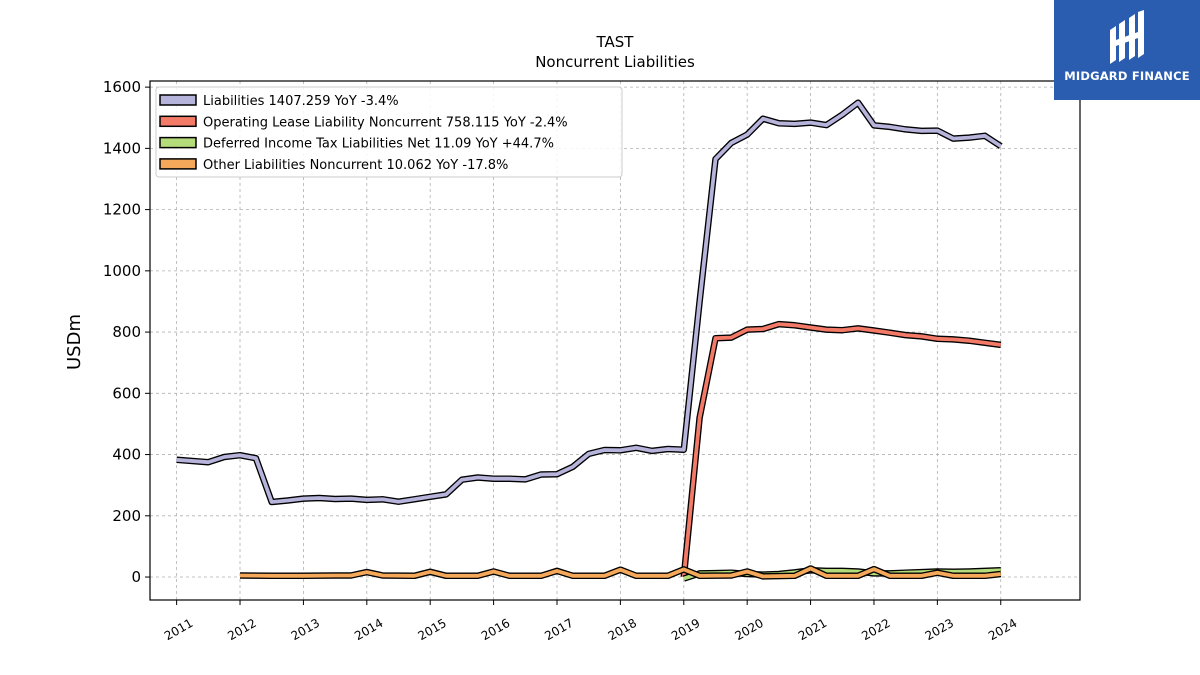 This screenshot has width=1200, height=675. Describe the element at coordinates (1127, 37) in the screenshot. I see `midgard-logo-icon` at that location.